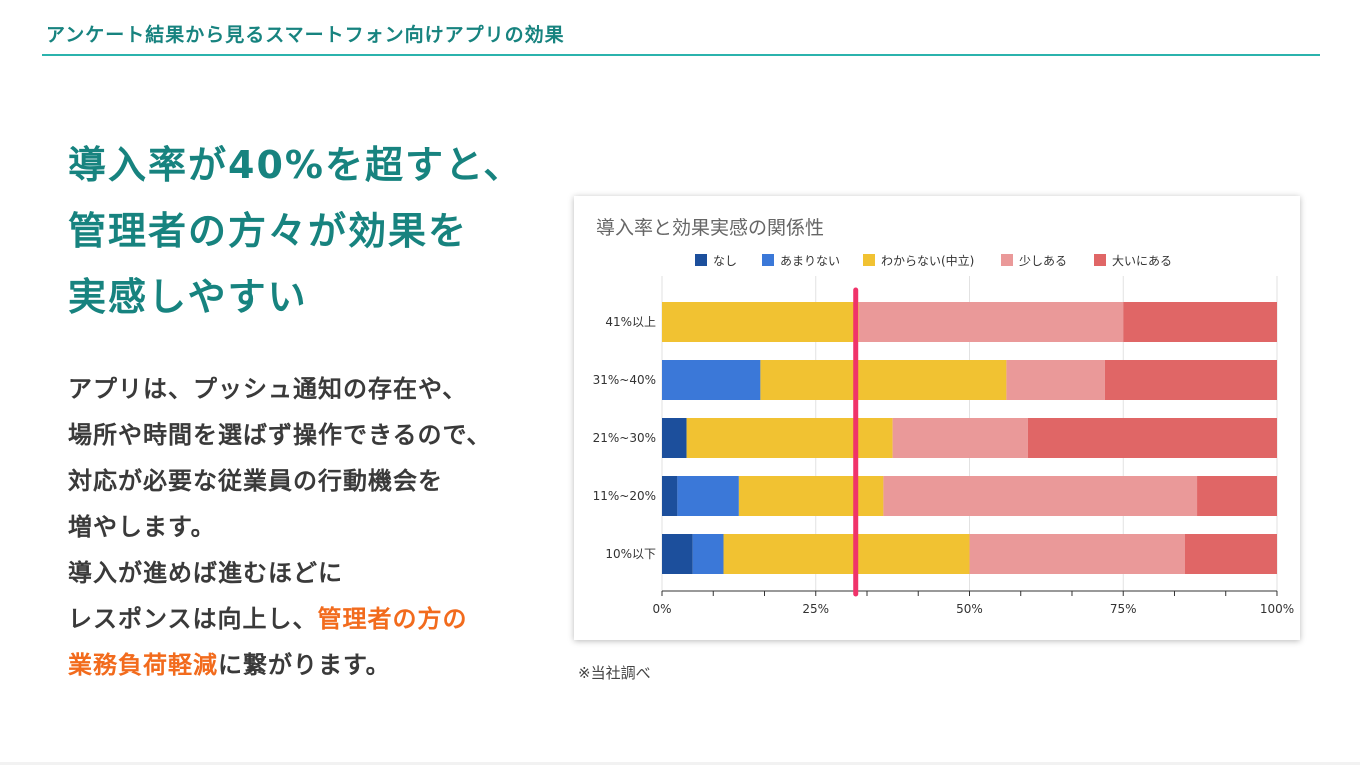 The height and width of the screenshot is (765, 1360). Describe the element at coordinates (815, 609) in the screenshot. I see `x-tick-label: 25%` at that location.